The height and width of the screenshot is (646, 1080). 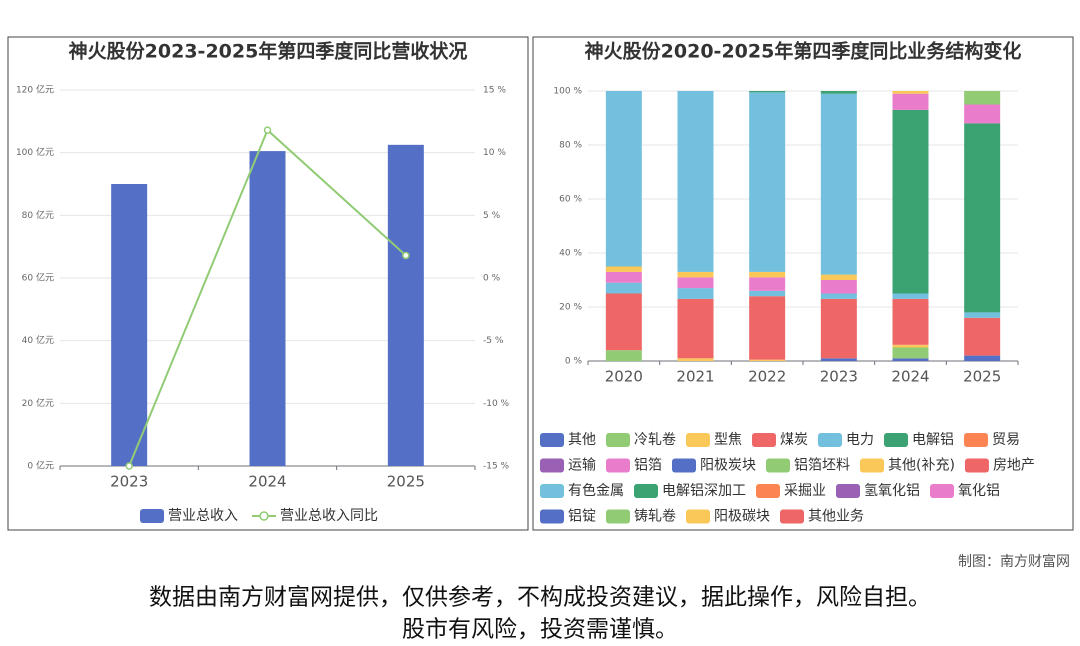 What do you see at coordinates (493, 341) in the screenshot?
I see `y2-tick-label: -5 %` at bounding box center [493, 341].